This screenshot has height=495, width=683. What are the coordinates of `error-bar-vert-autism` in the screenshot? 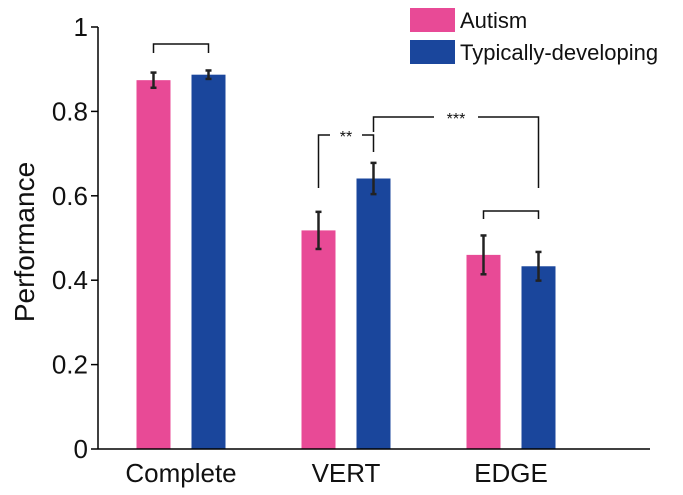 It's located at (318, 230).